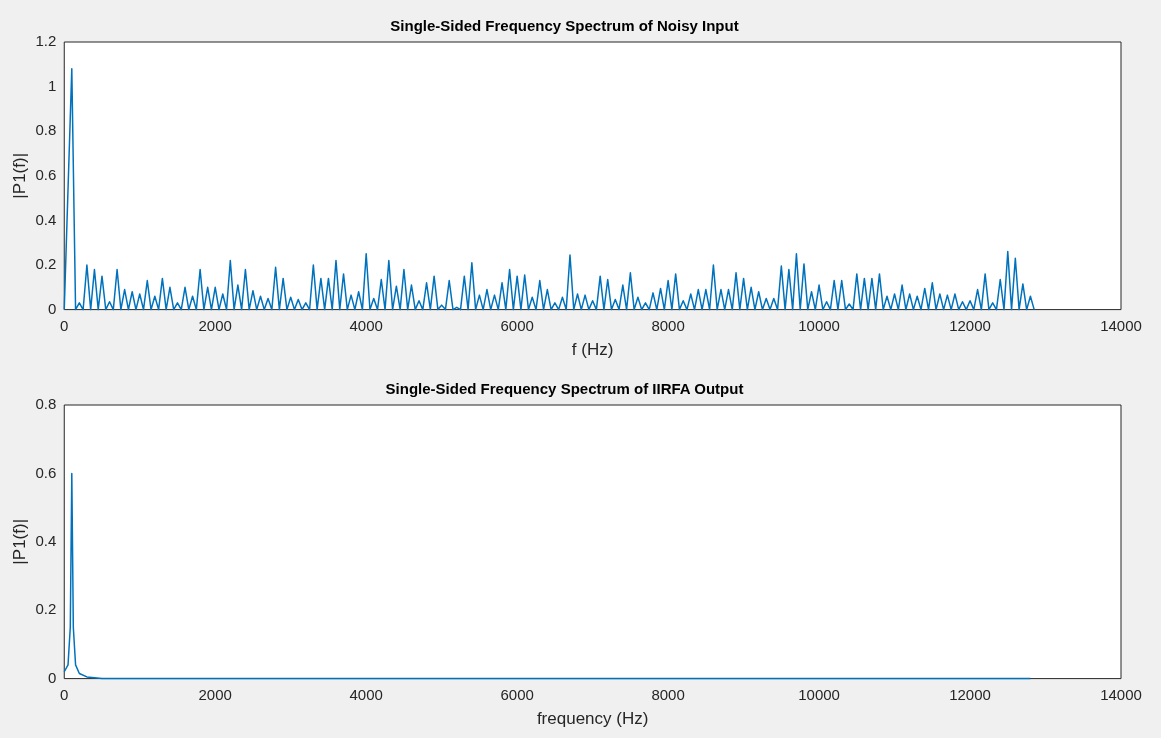 This screenshot has height=738, width=1161. I want to click on y-tick-label: 1, so click(52, 85).